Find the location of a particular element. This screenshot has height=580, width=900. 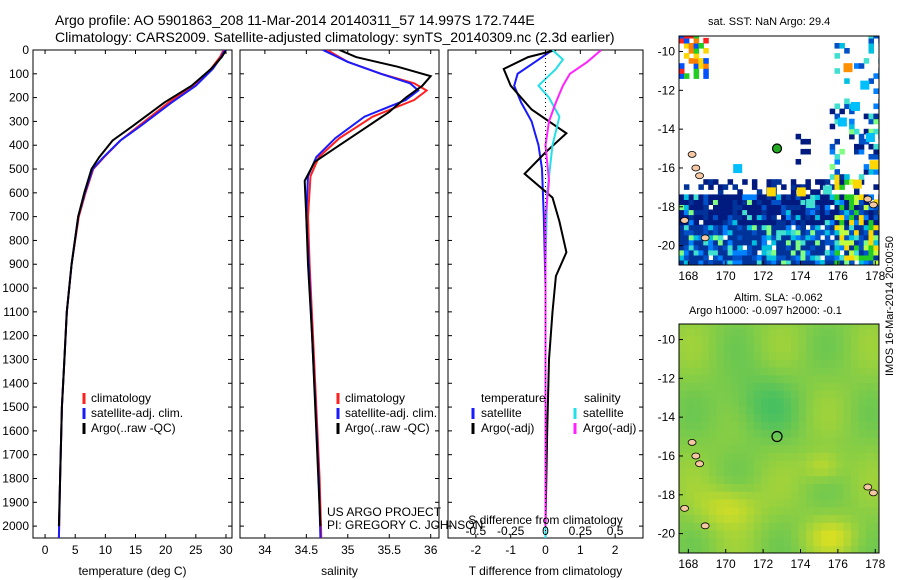

series-line is located at coordinates (368, 288).